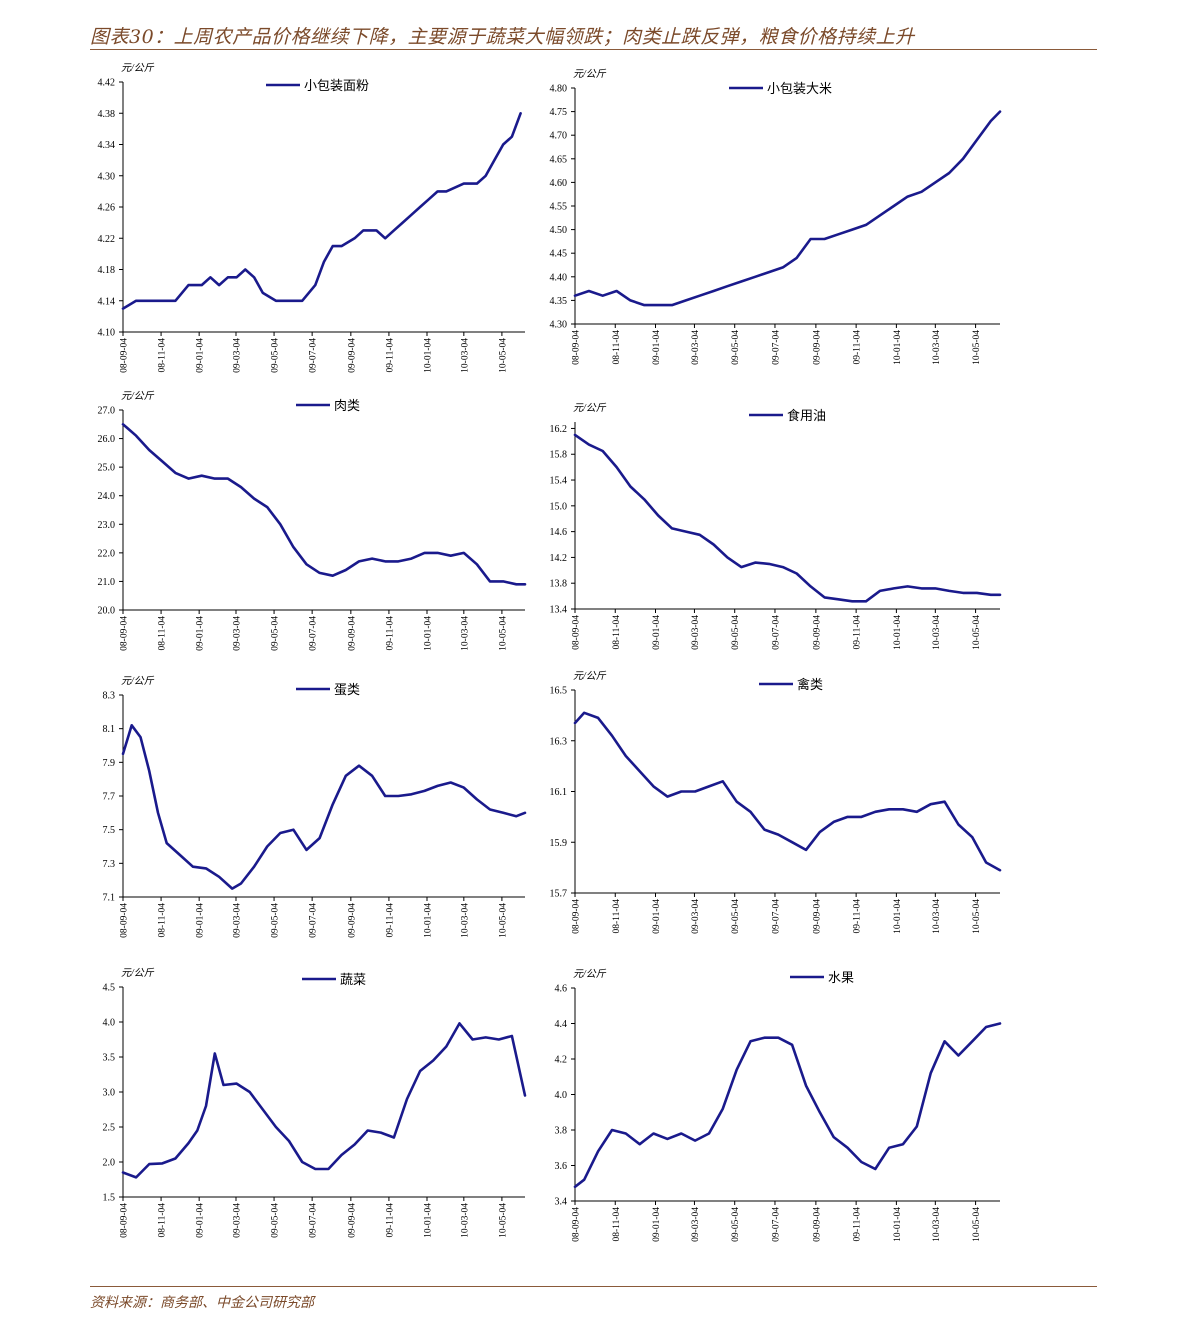  What do you see at coordinates (810, 685) in the screenshot?
I see `legend-label: 禽类` at bounding box center [810, 685].